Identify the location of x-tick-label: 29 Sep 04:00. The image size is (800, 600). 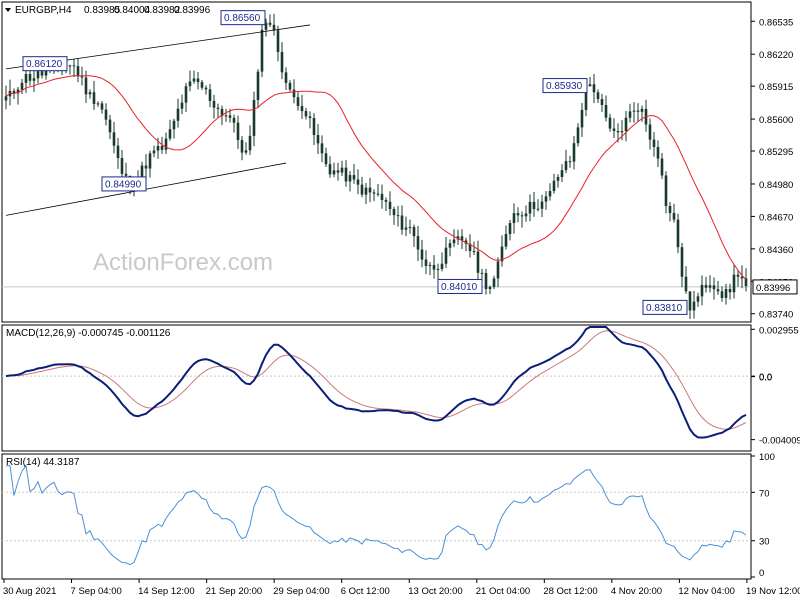
(301, 591).